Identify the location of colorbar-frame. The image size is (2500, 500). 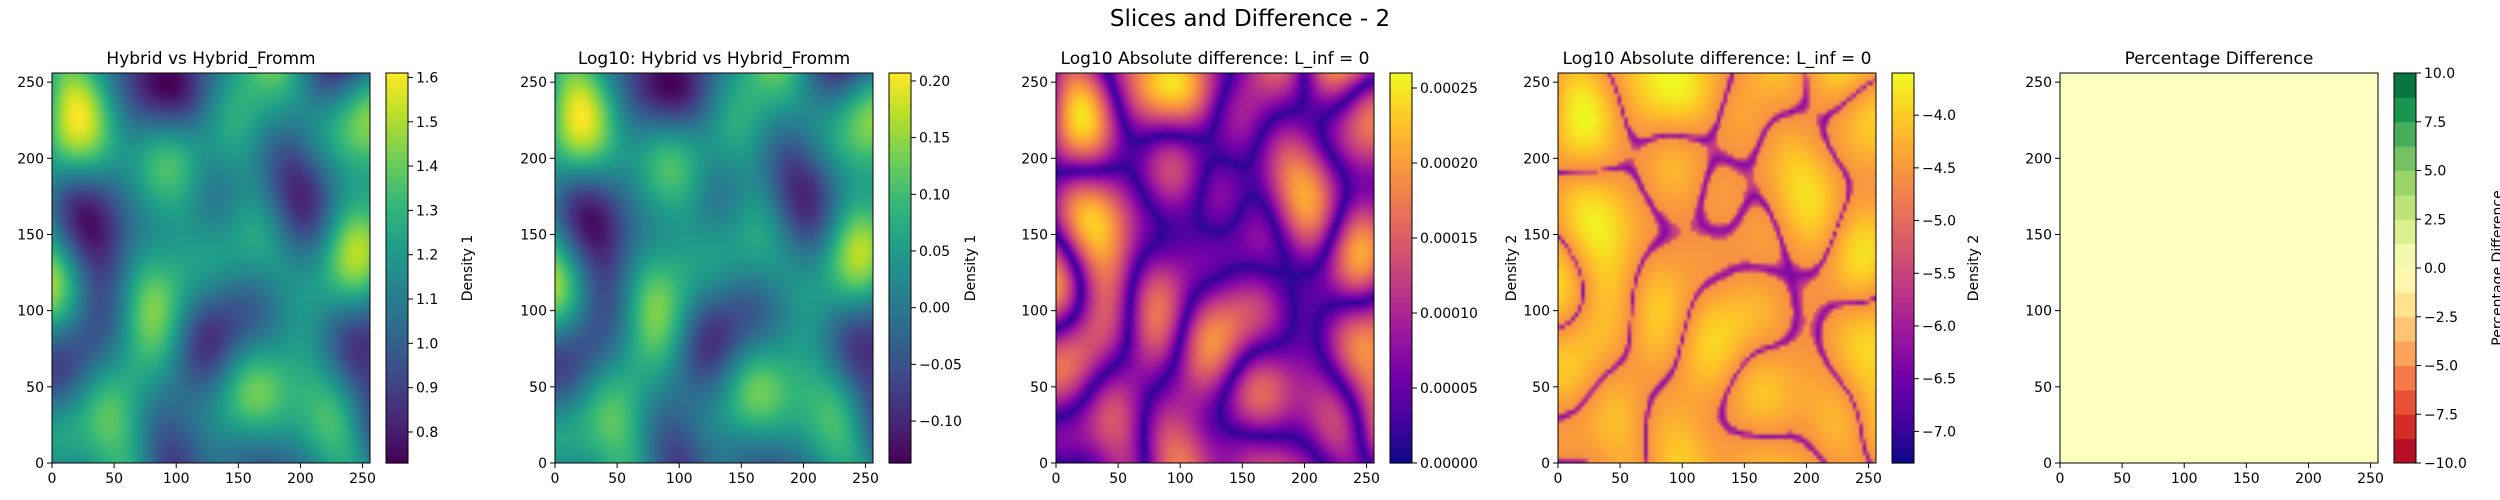
(900, 268).